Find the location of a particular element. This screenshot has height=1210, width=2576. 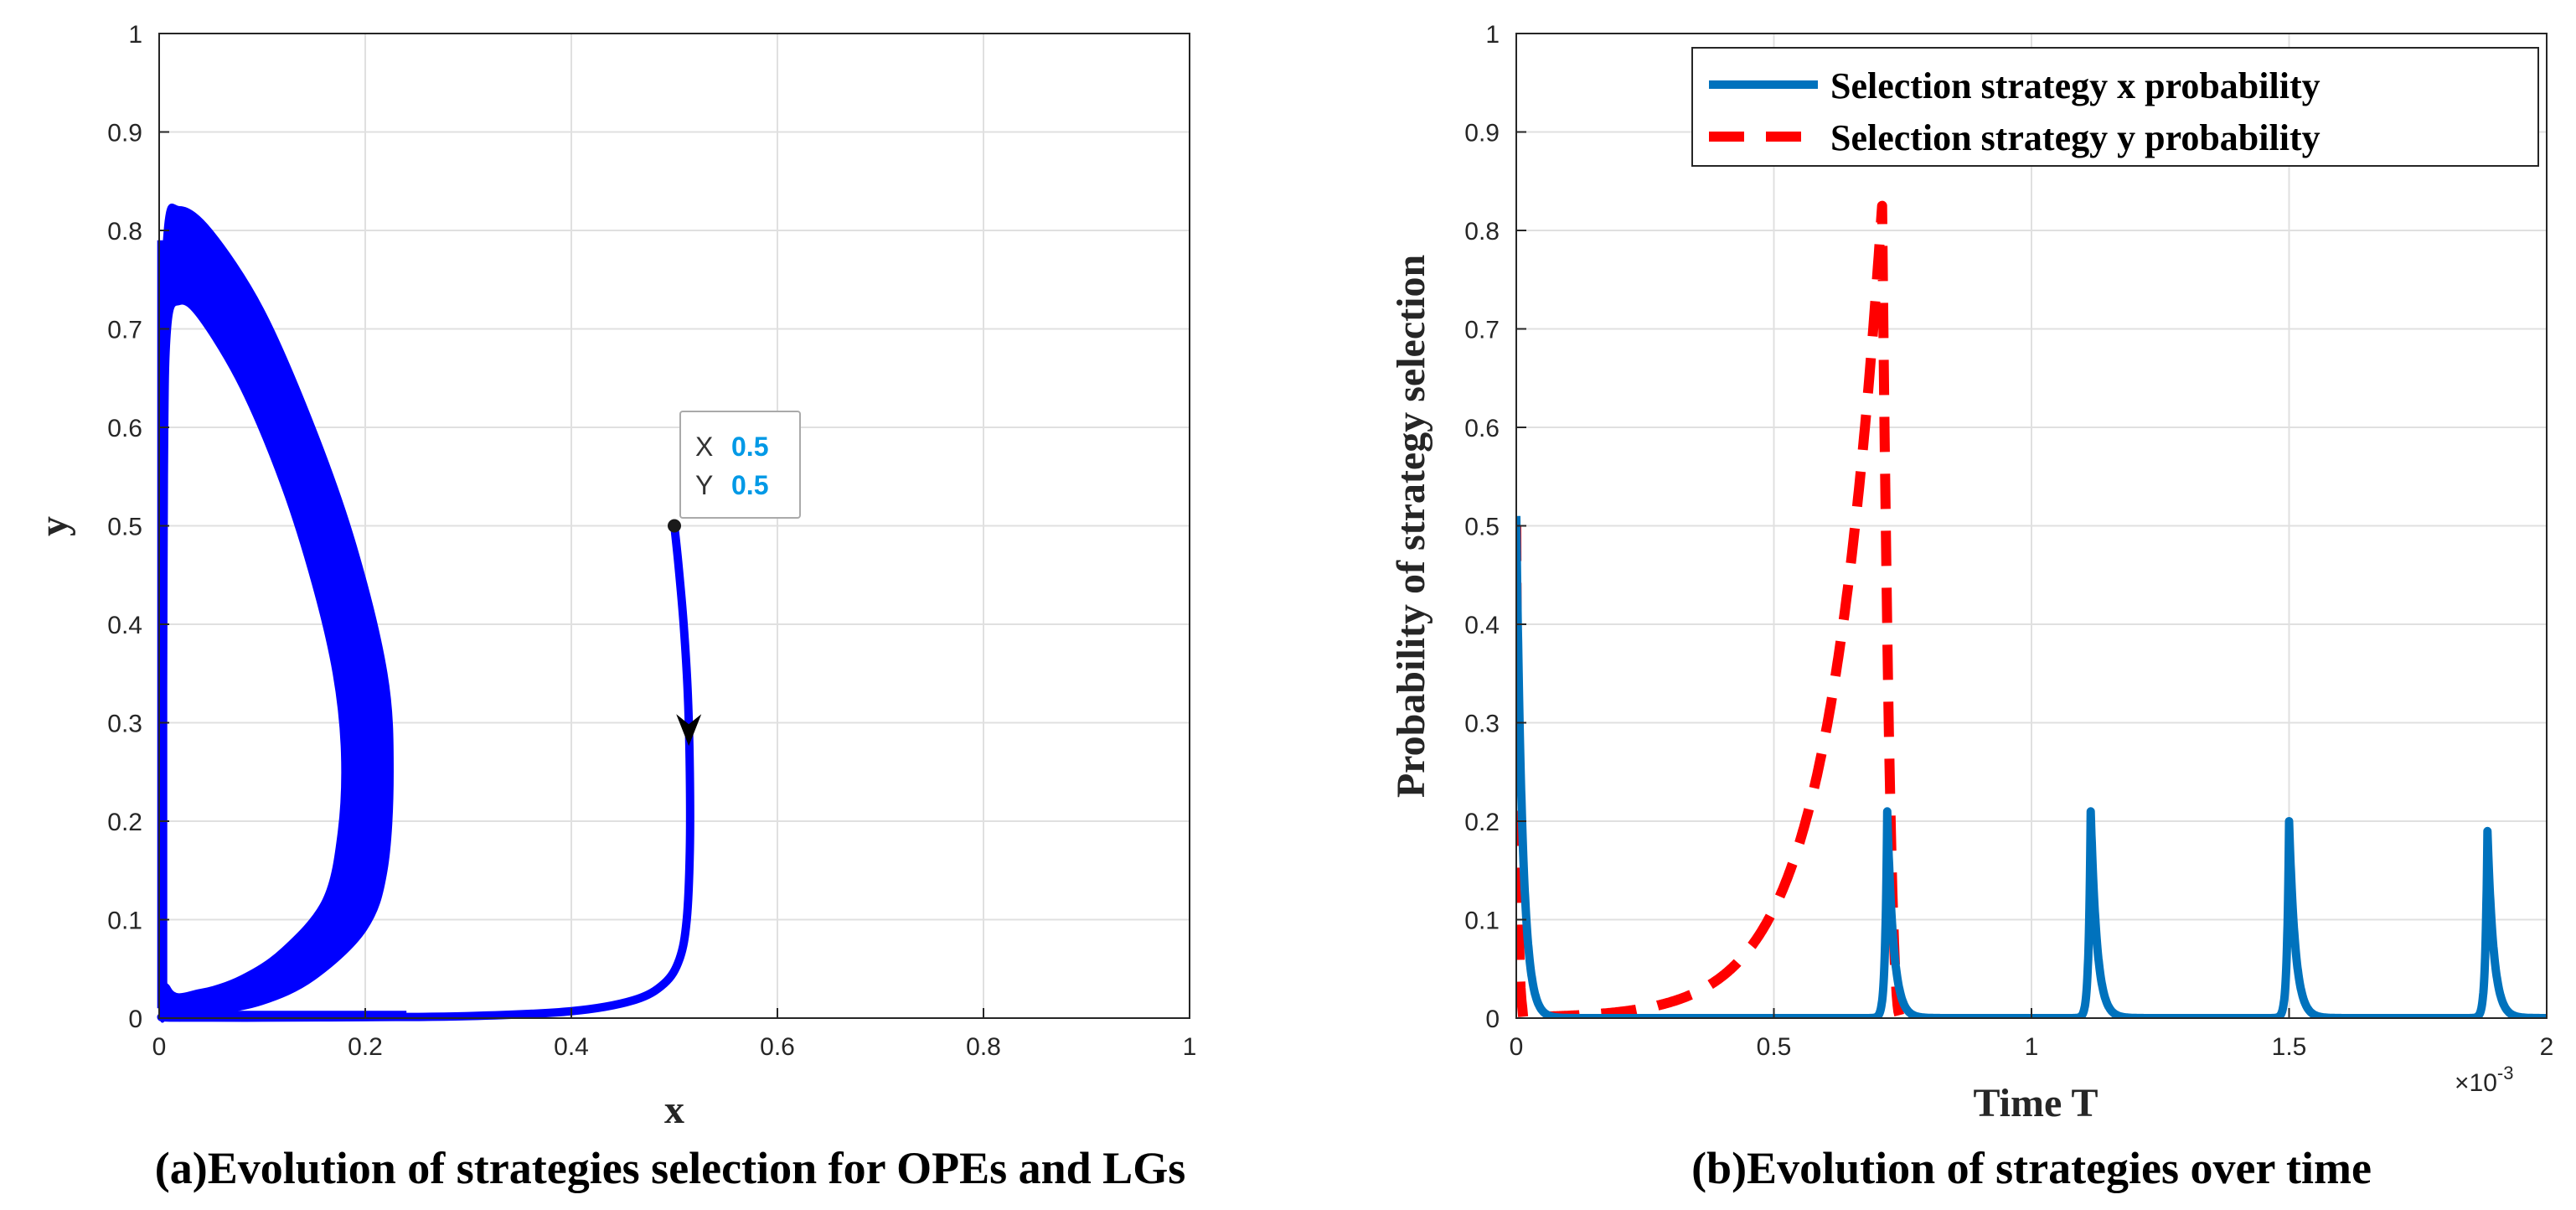

phase-y-tick-label: 0.3 is located at coordinates (124, 724).